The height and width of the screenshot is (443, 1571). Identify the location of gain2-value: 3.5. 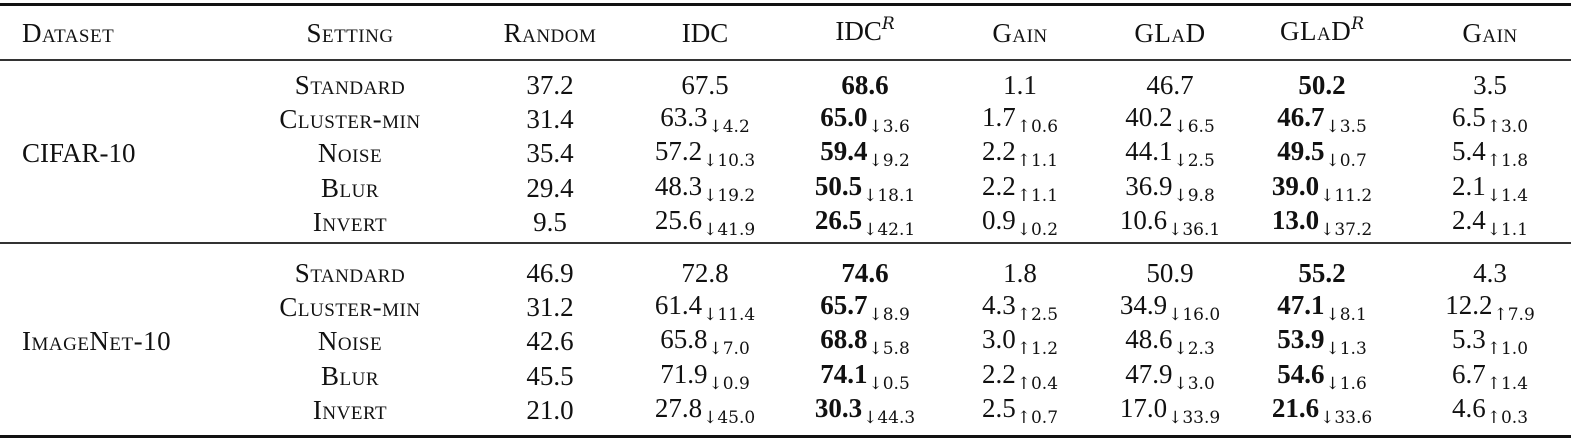
(1490, 85).